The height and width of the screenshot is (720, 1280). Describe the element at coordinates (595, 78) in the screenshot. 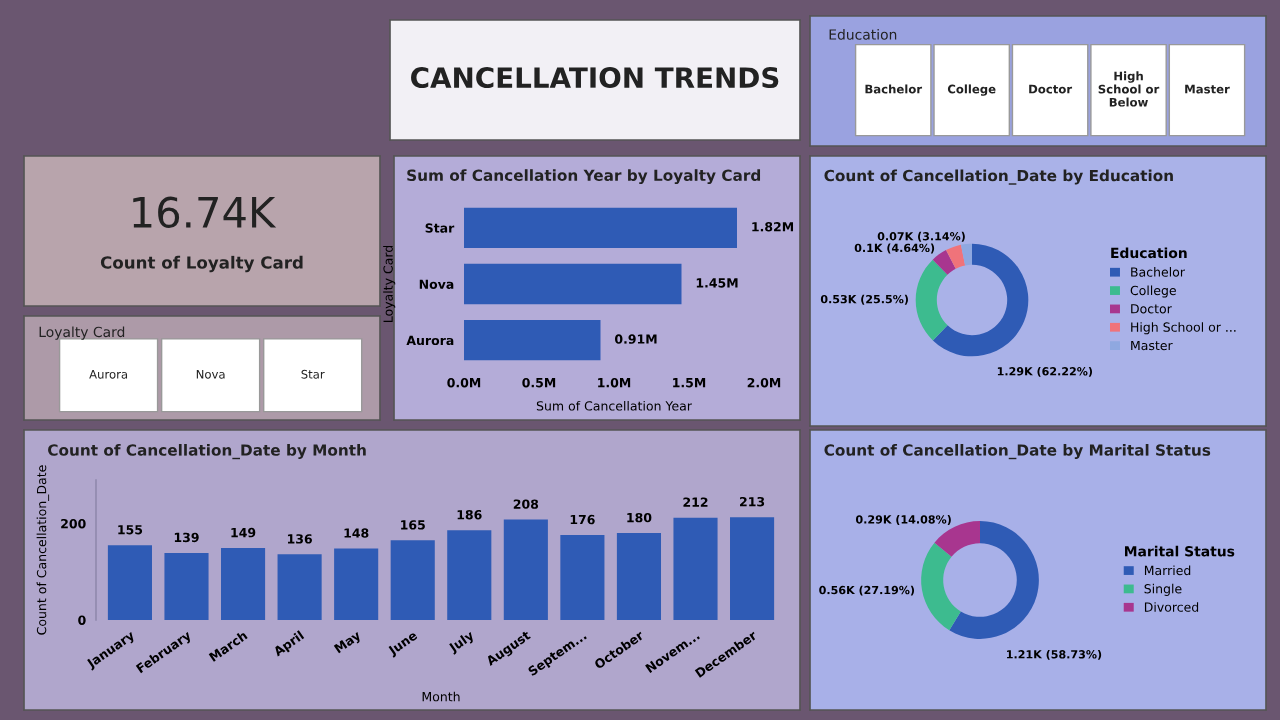

I see `text: CANCELLATION TRENDS` at that location.